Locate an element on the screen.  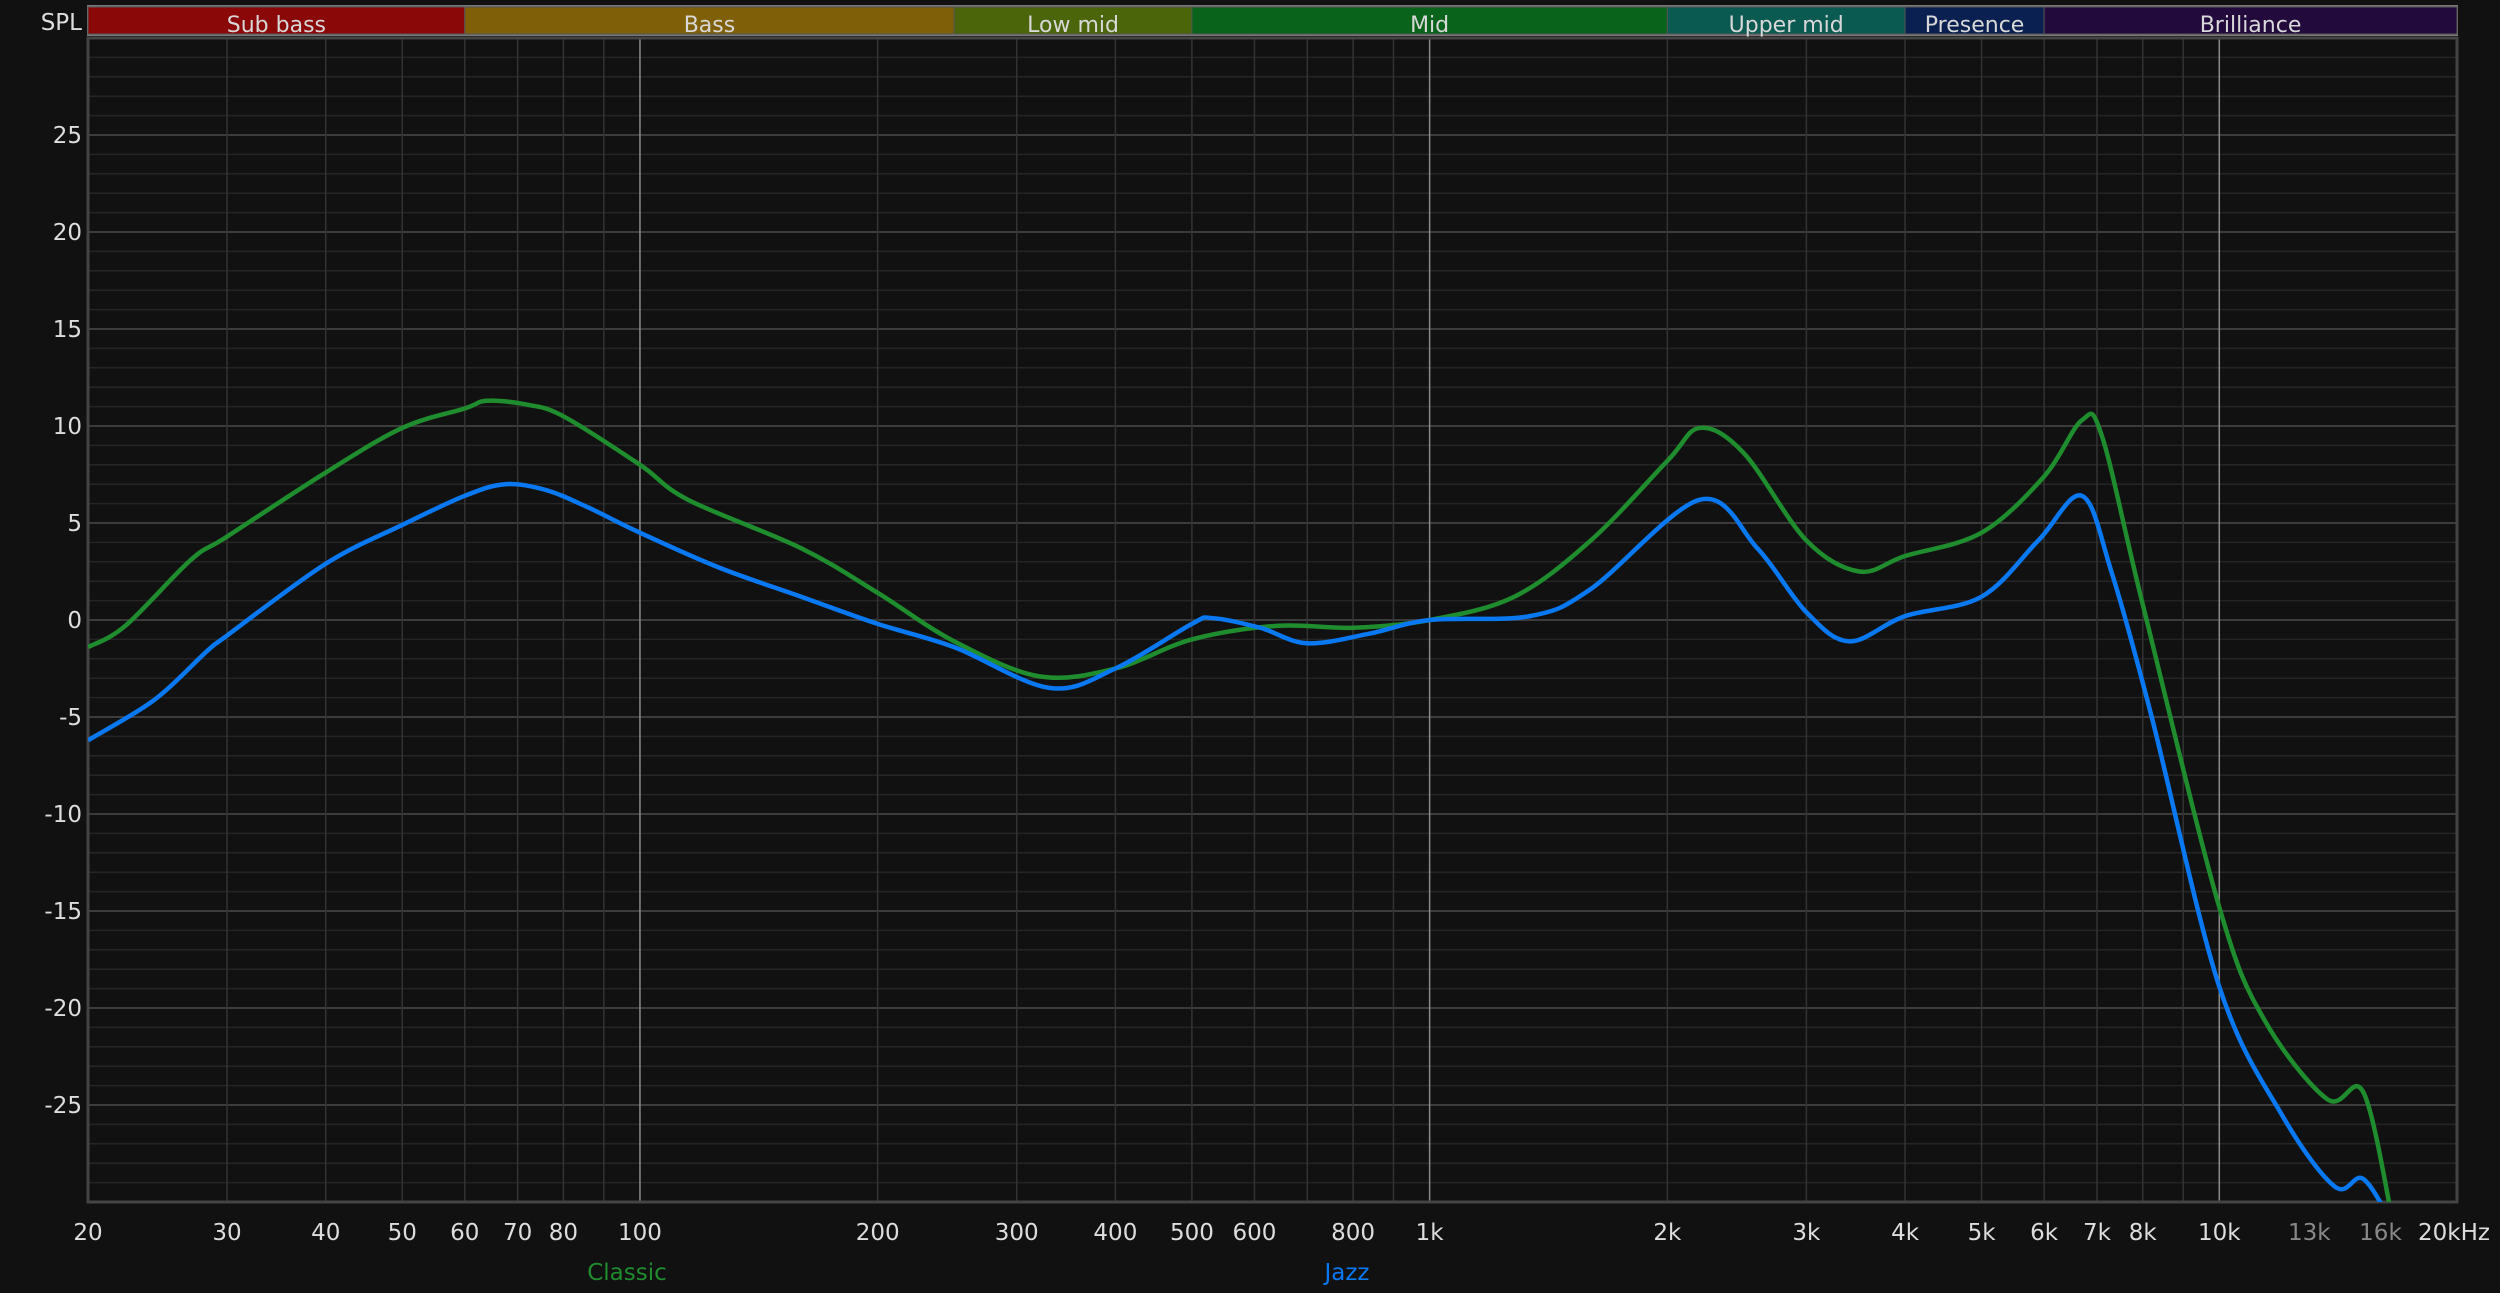
legend: Classic Jazz is located at coordinates (978, 1273).